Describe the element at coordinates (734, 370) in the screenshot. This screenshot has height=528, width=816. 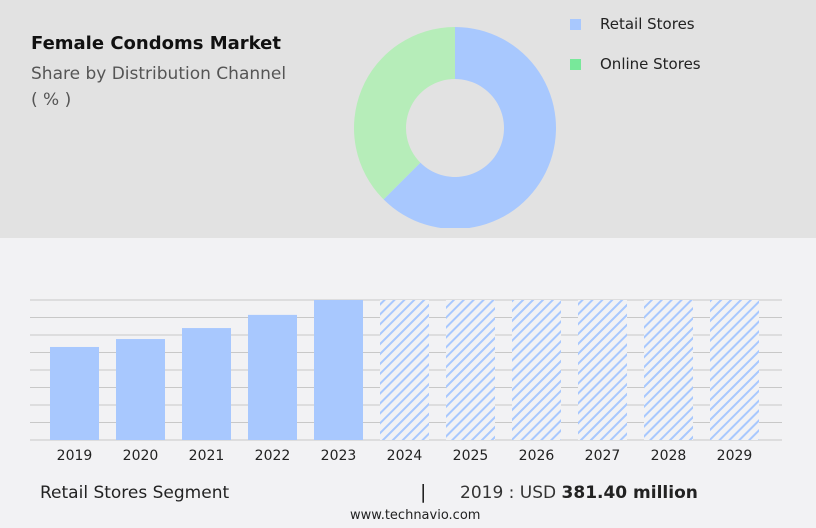
I see `forecast-bar-2029` at that location.